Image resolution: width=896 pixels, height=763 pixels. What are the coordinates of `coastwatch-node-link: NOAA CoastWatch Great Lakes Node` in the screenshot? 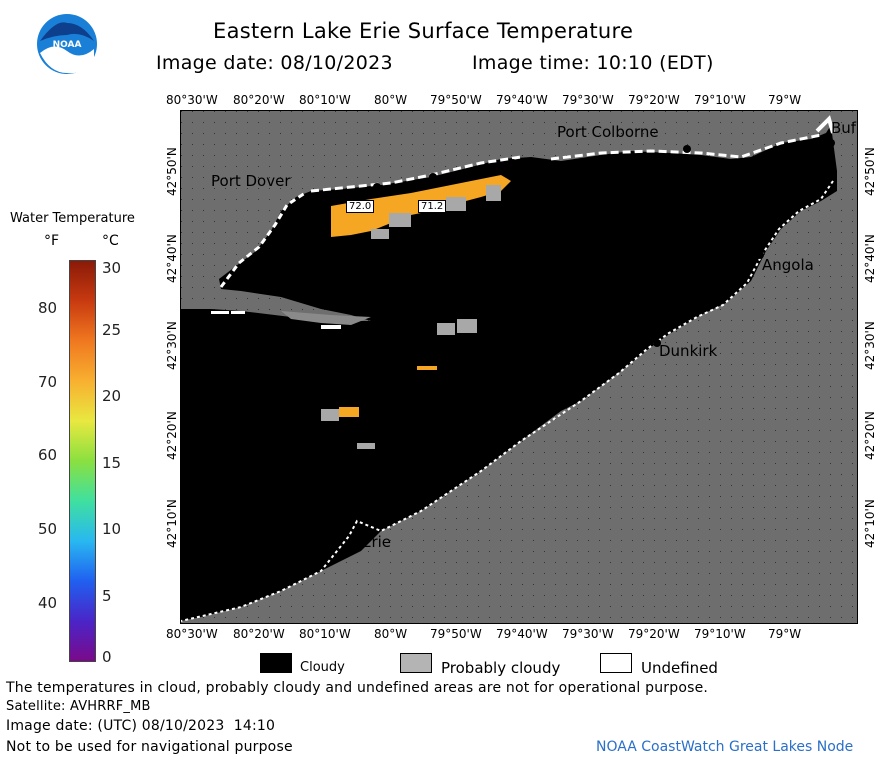 It's located at (725, 747).